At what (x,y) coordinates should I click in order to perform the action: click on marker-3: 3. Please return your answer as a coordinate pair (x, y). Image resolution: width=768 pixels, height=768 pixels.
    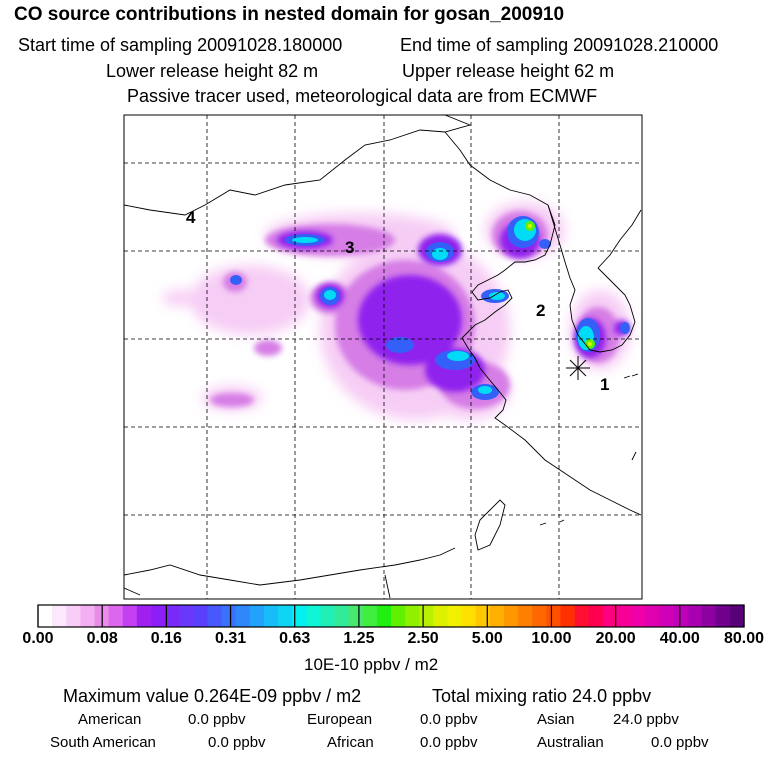
    Looking at the image, I should click on (349, 247).